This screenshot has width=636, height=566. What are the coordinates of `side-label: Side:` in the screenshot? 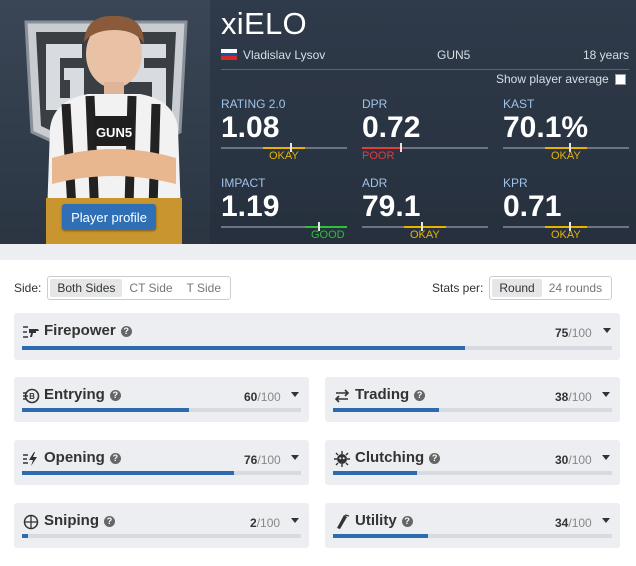 It's located at (28, 288).